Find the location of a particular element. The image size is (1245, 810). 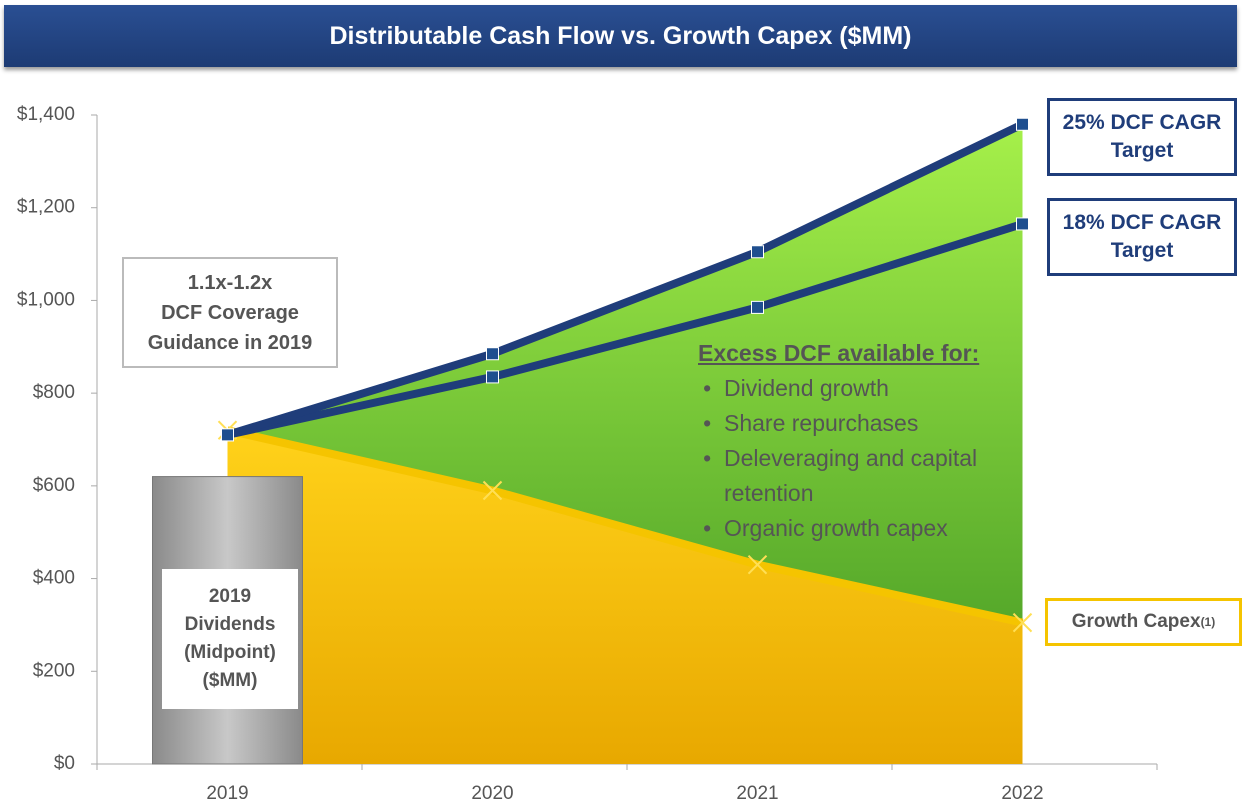

legend-entry: Growth Capex (1) is located at coordinates (1143, 622).